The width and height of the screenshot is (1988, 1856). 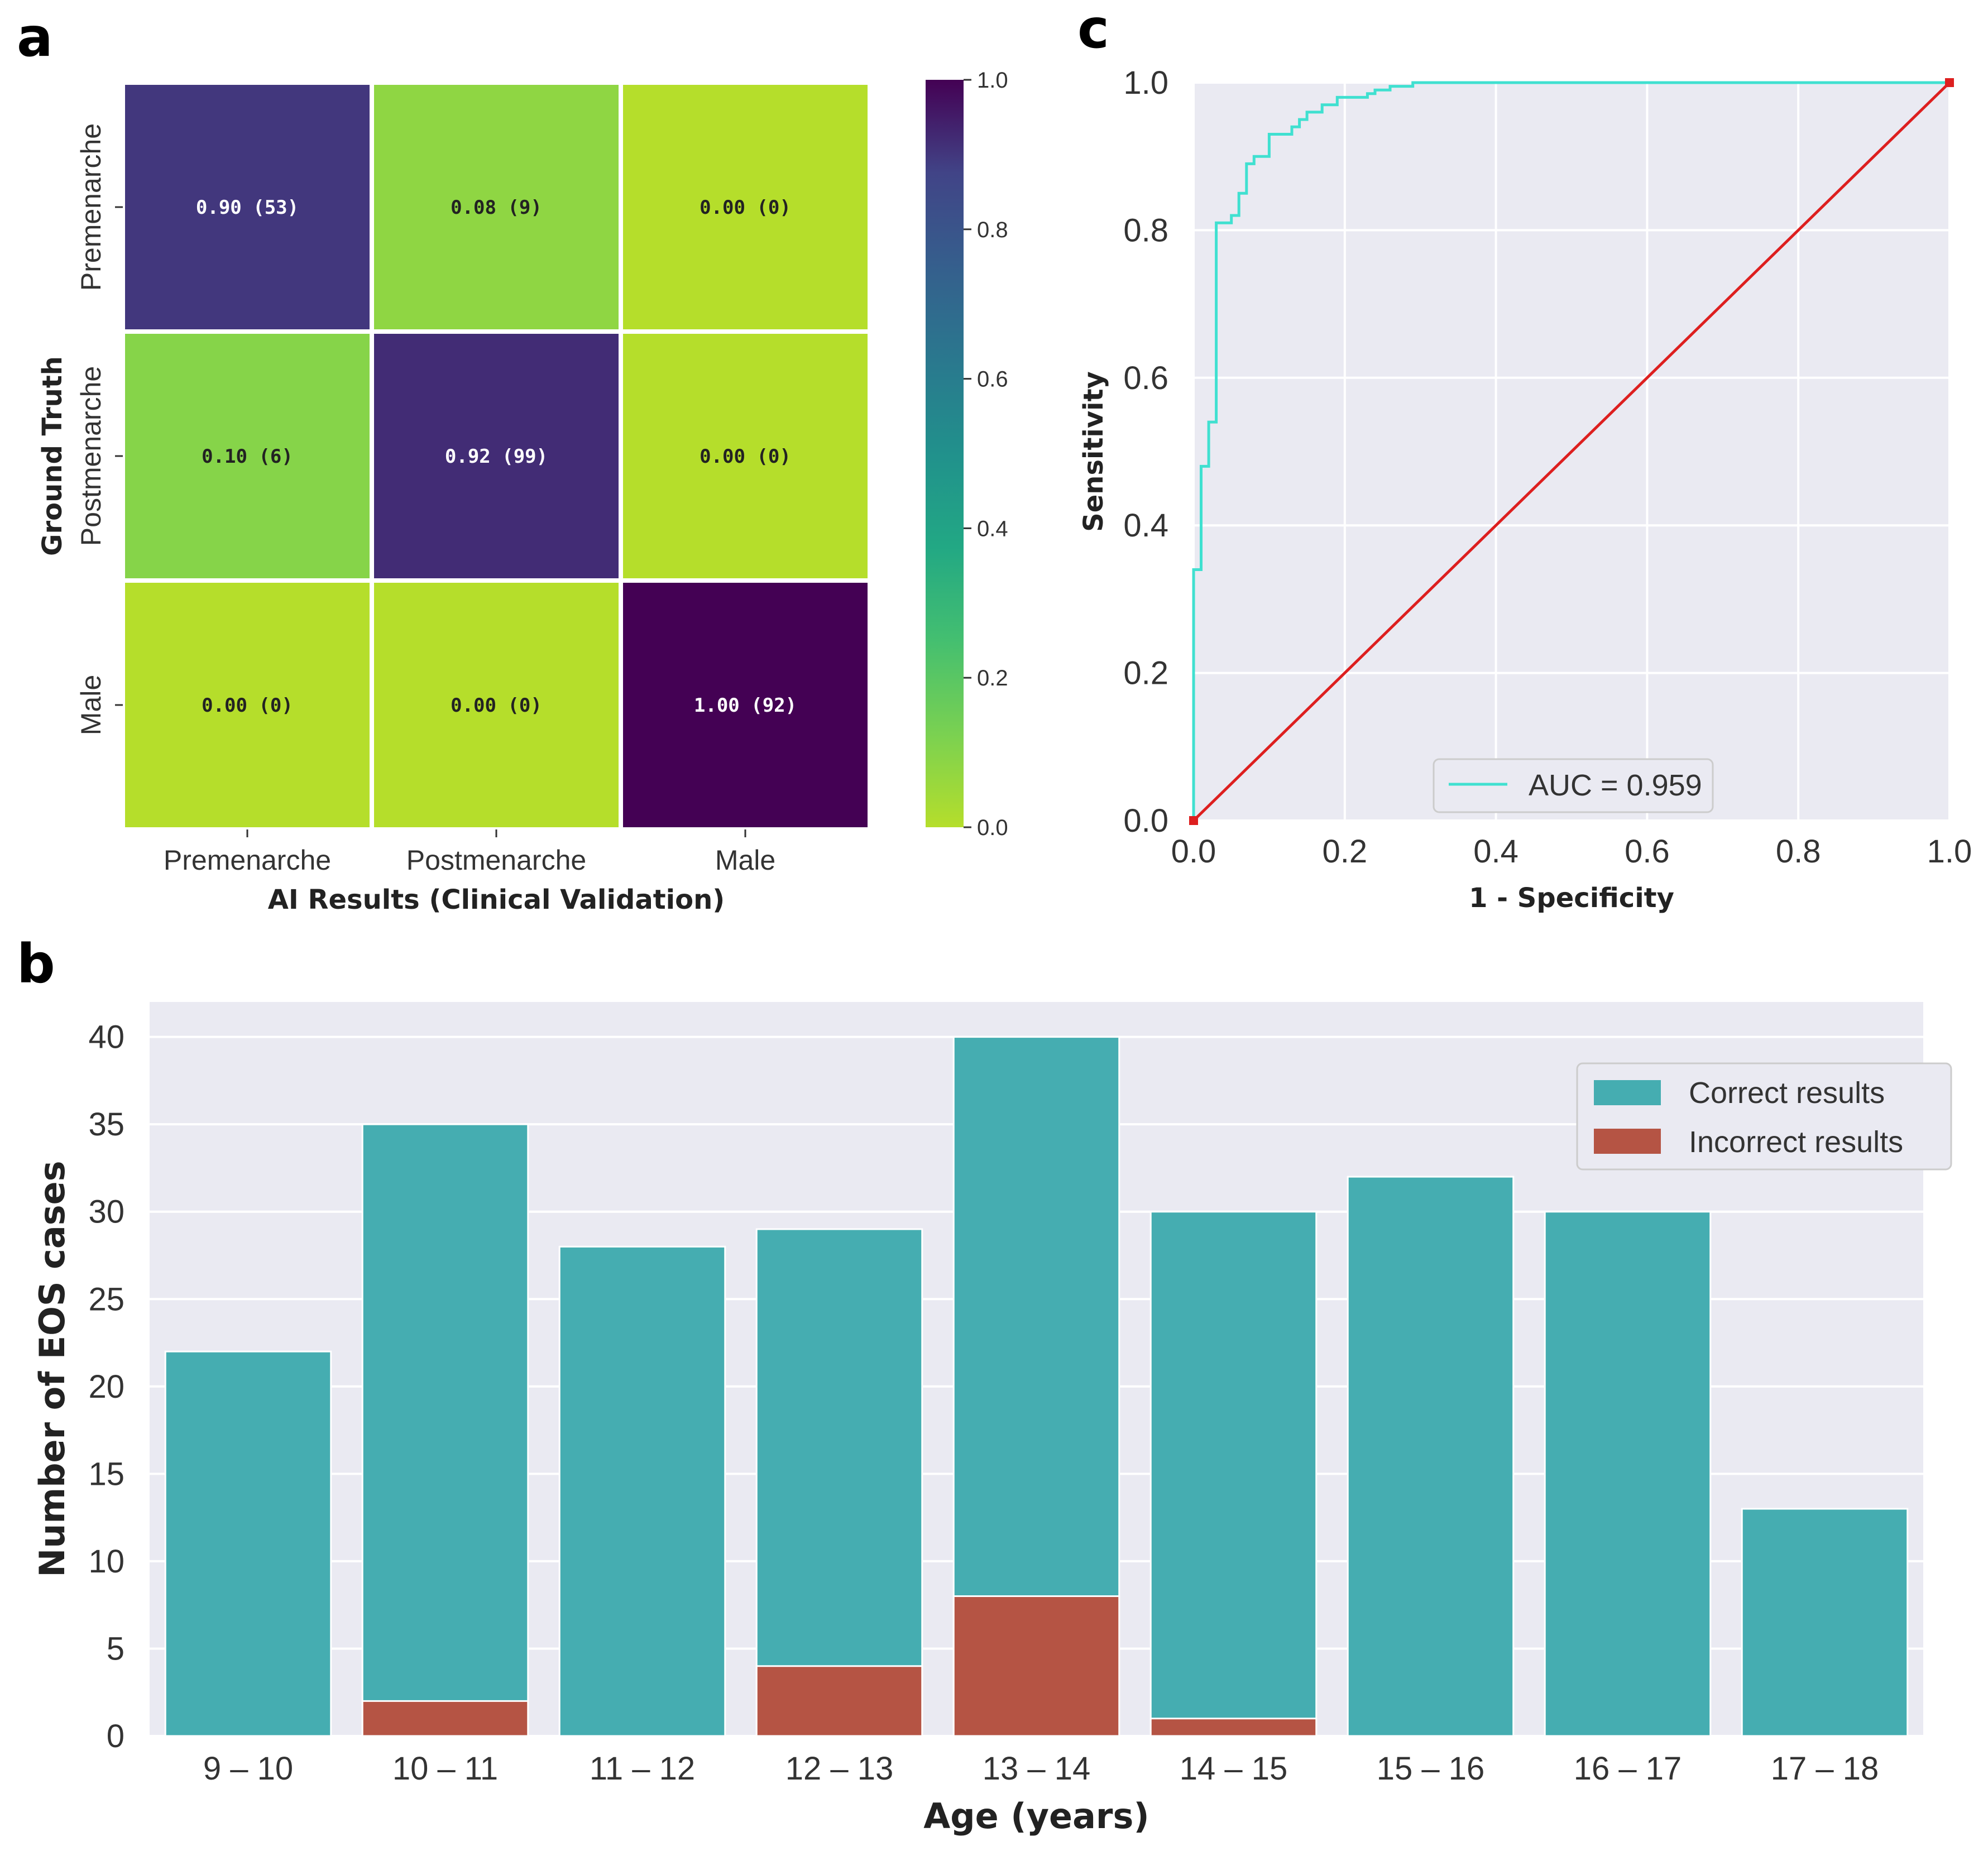 What do you see at coordinates (993, 379) in the screenshot?
I see `colorbar-tick-label: 0.6` at bounding box center [993, 379].